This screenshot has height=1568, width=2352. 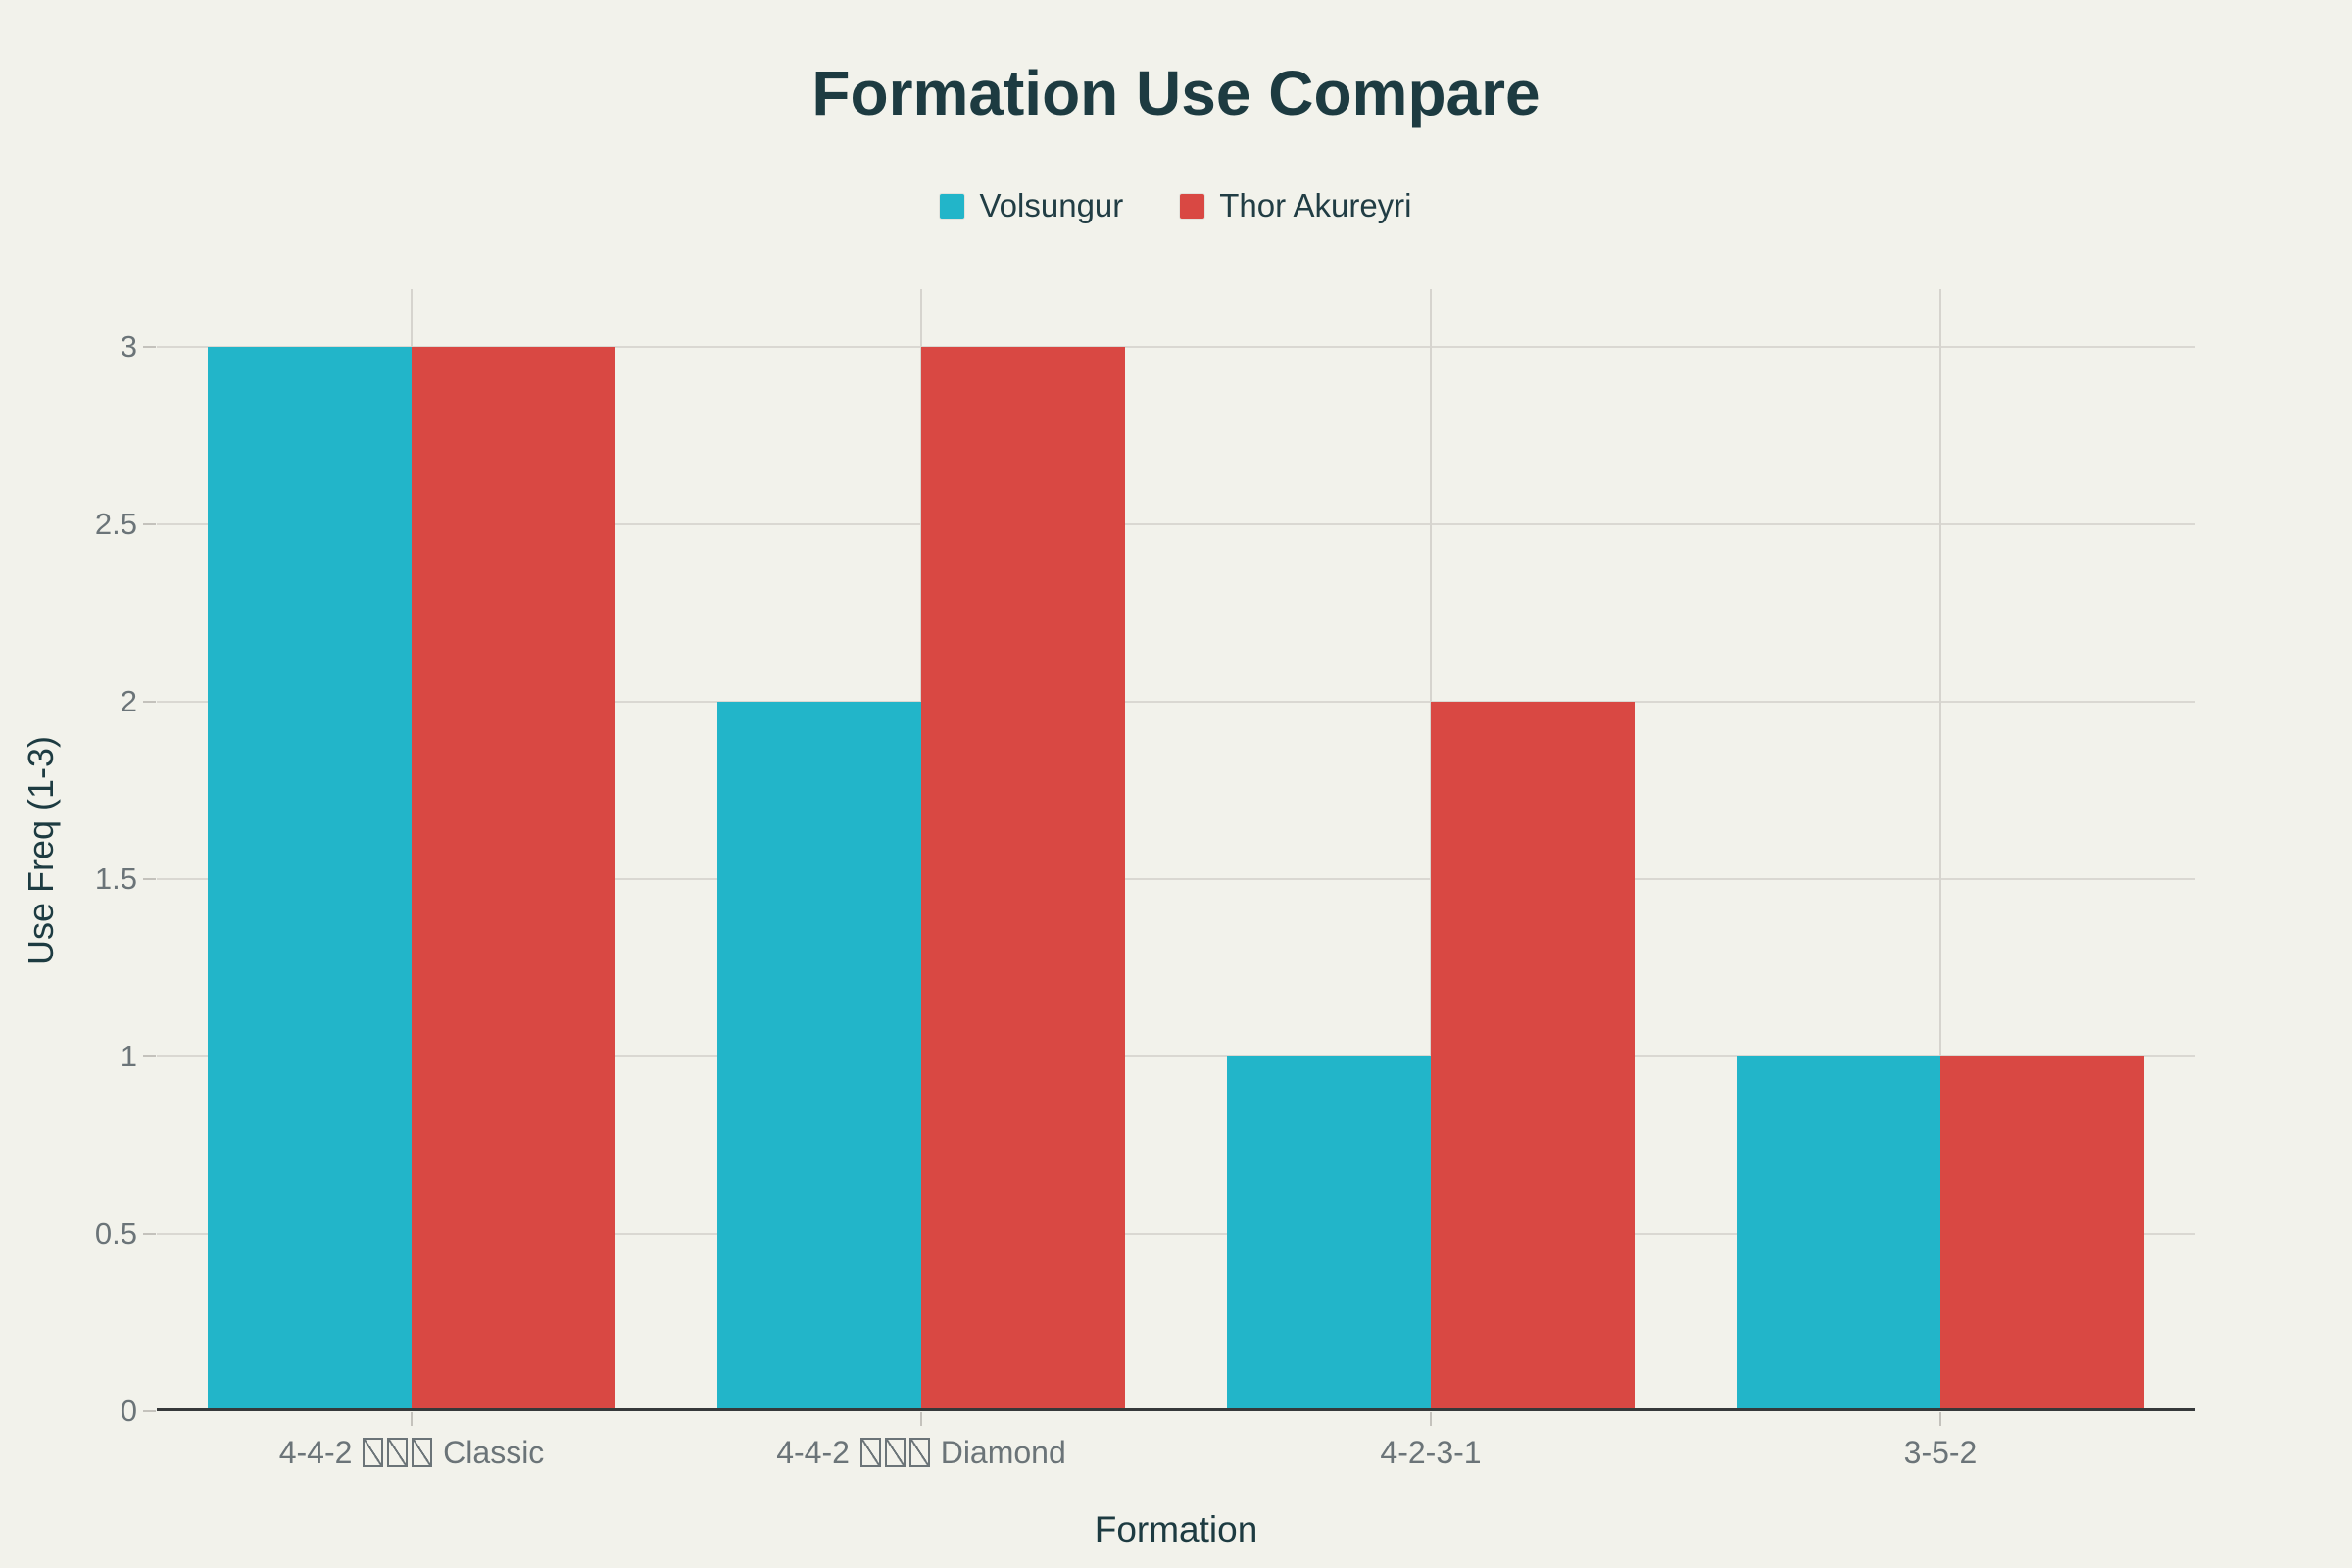 I want to click on x-axis-tick-label: 4-4-2 Classic, so click(x=411, y=1452).